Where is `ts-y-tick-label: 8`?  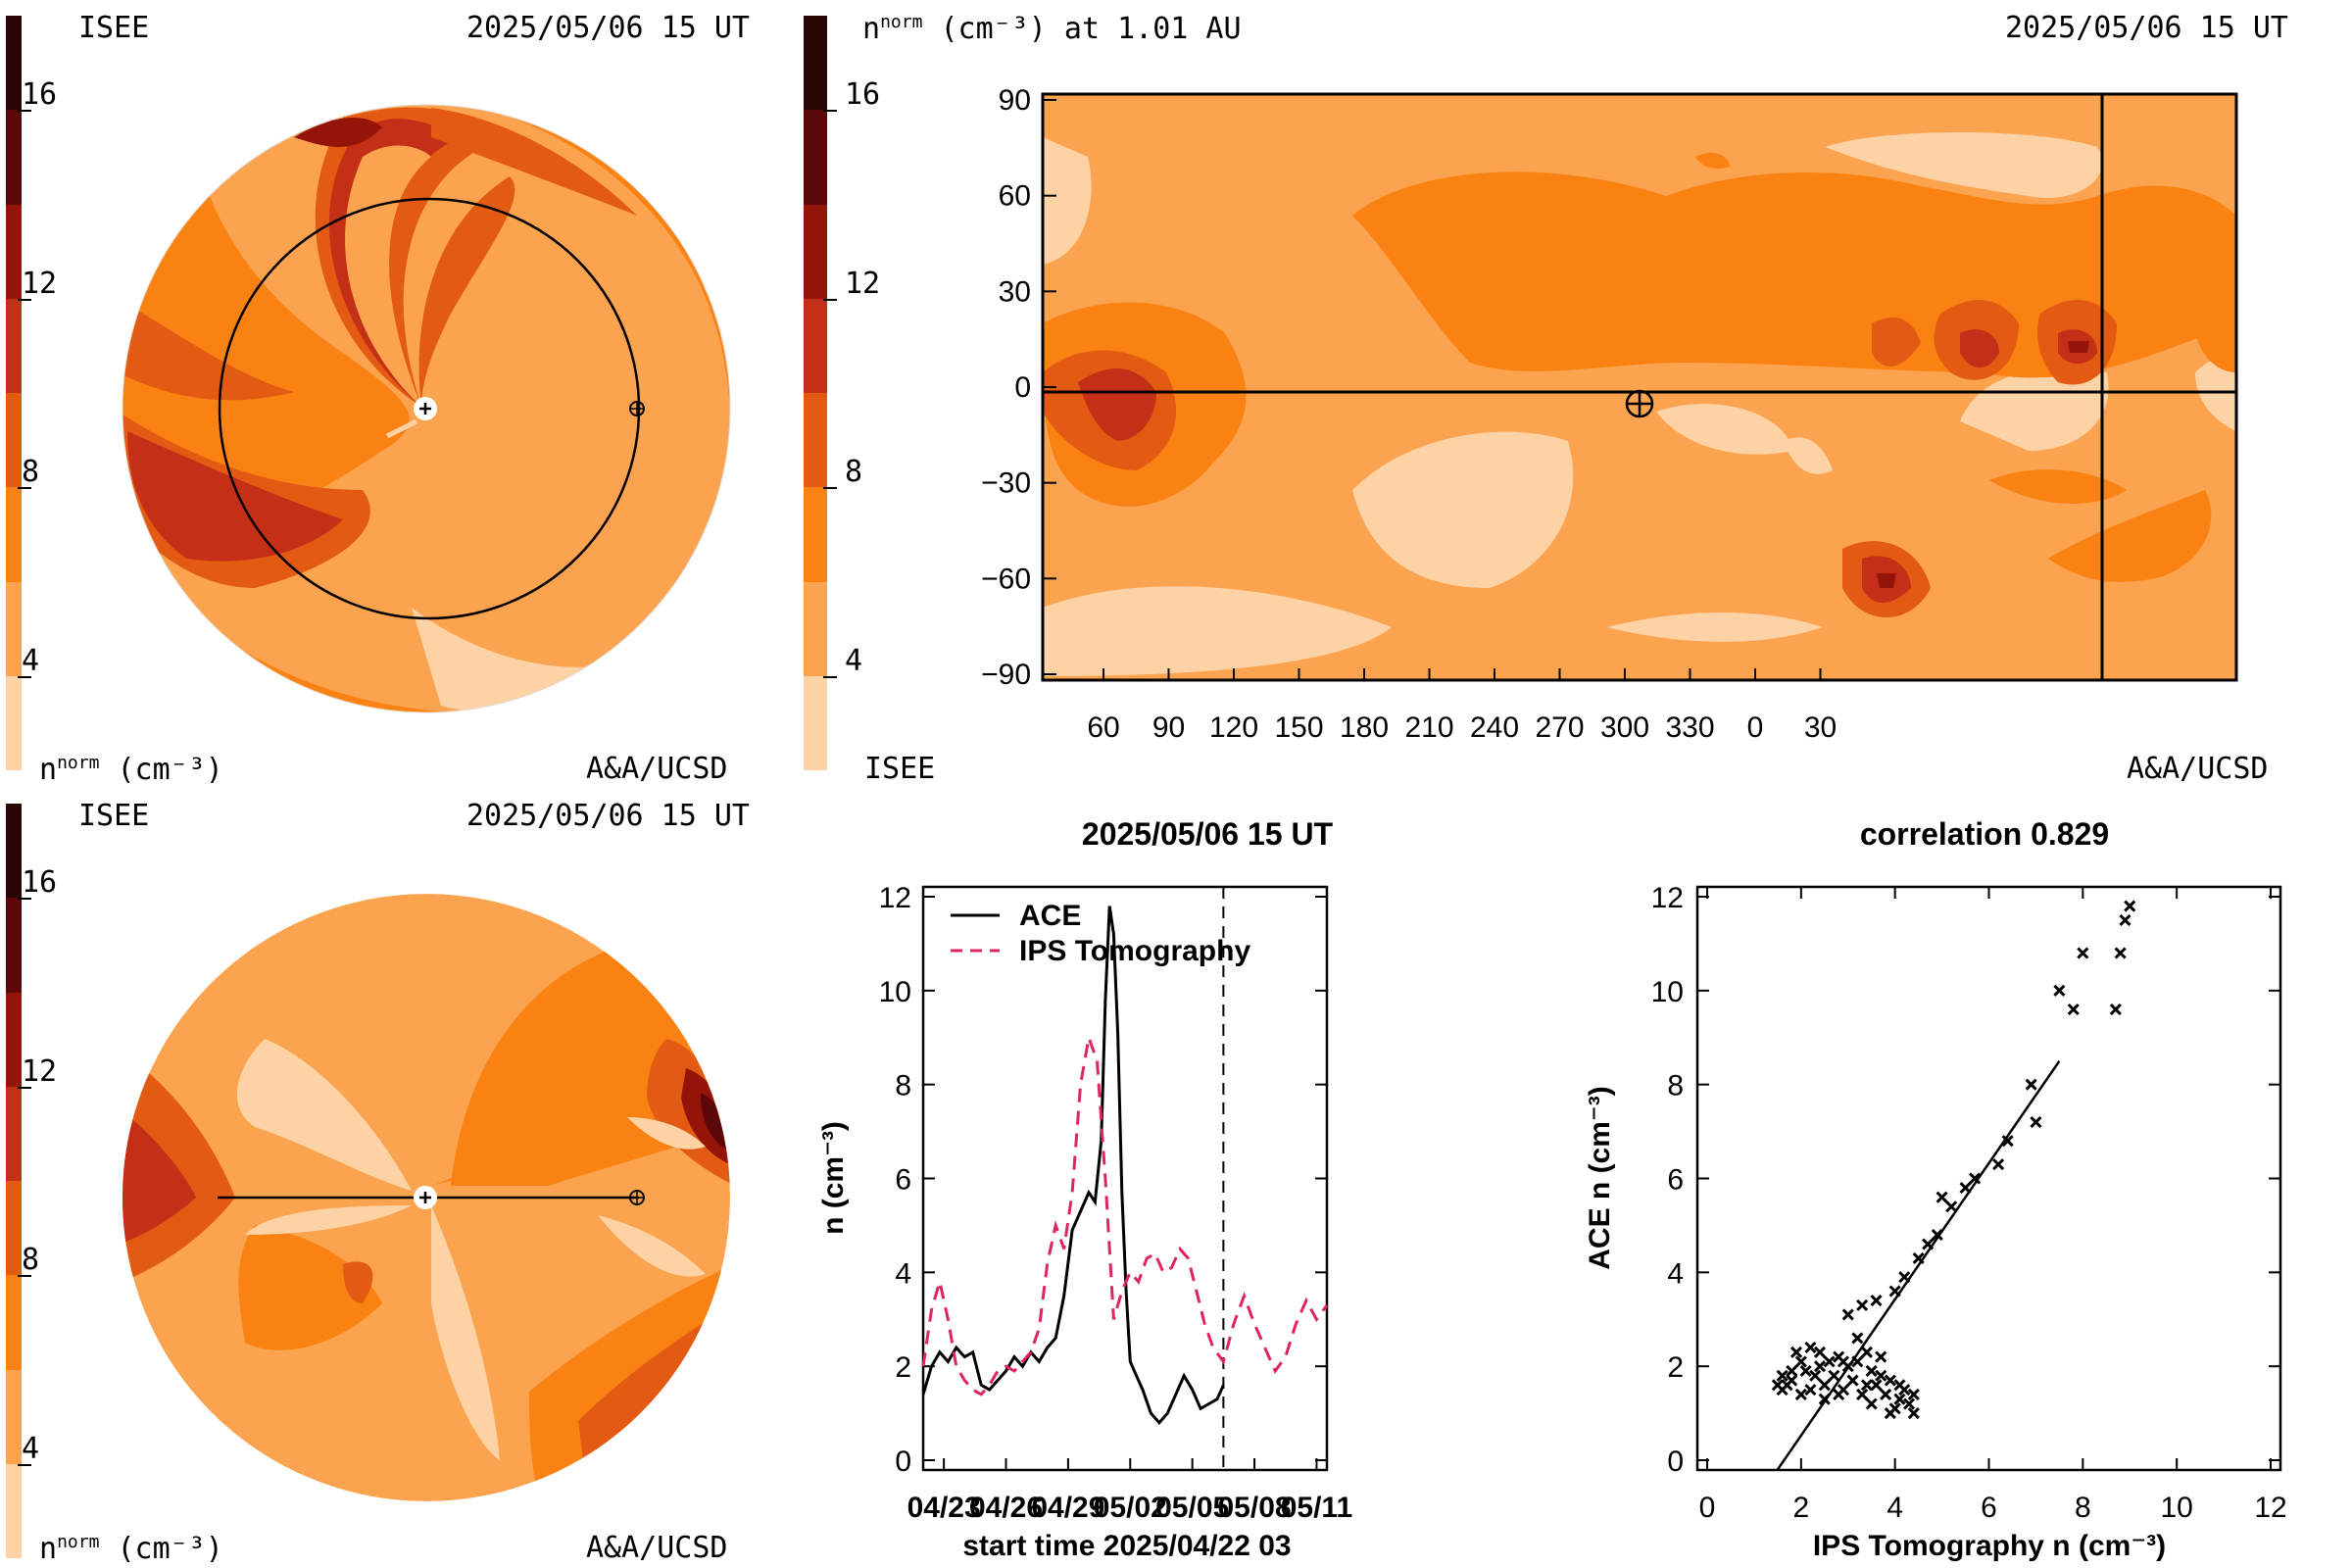
ts-y-tick-label: 8 is located at coordinates (903, 1086).